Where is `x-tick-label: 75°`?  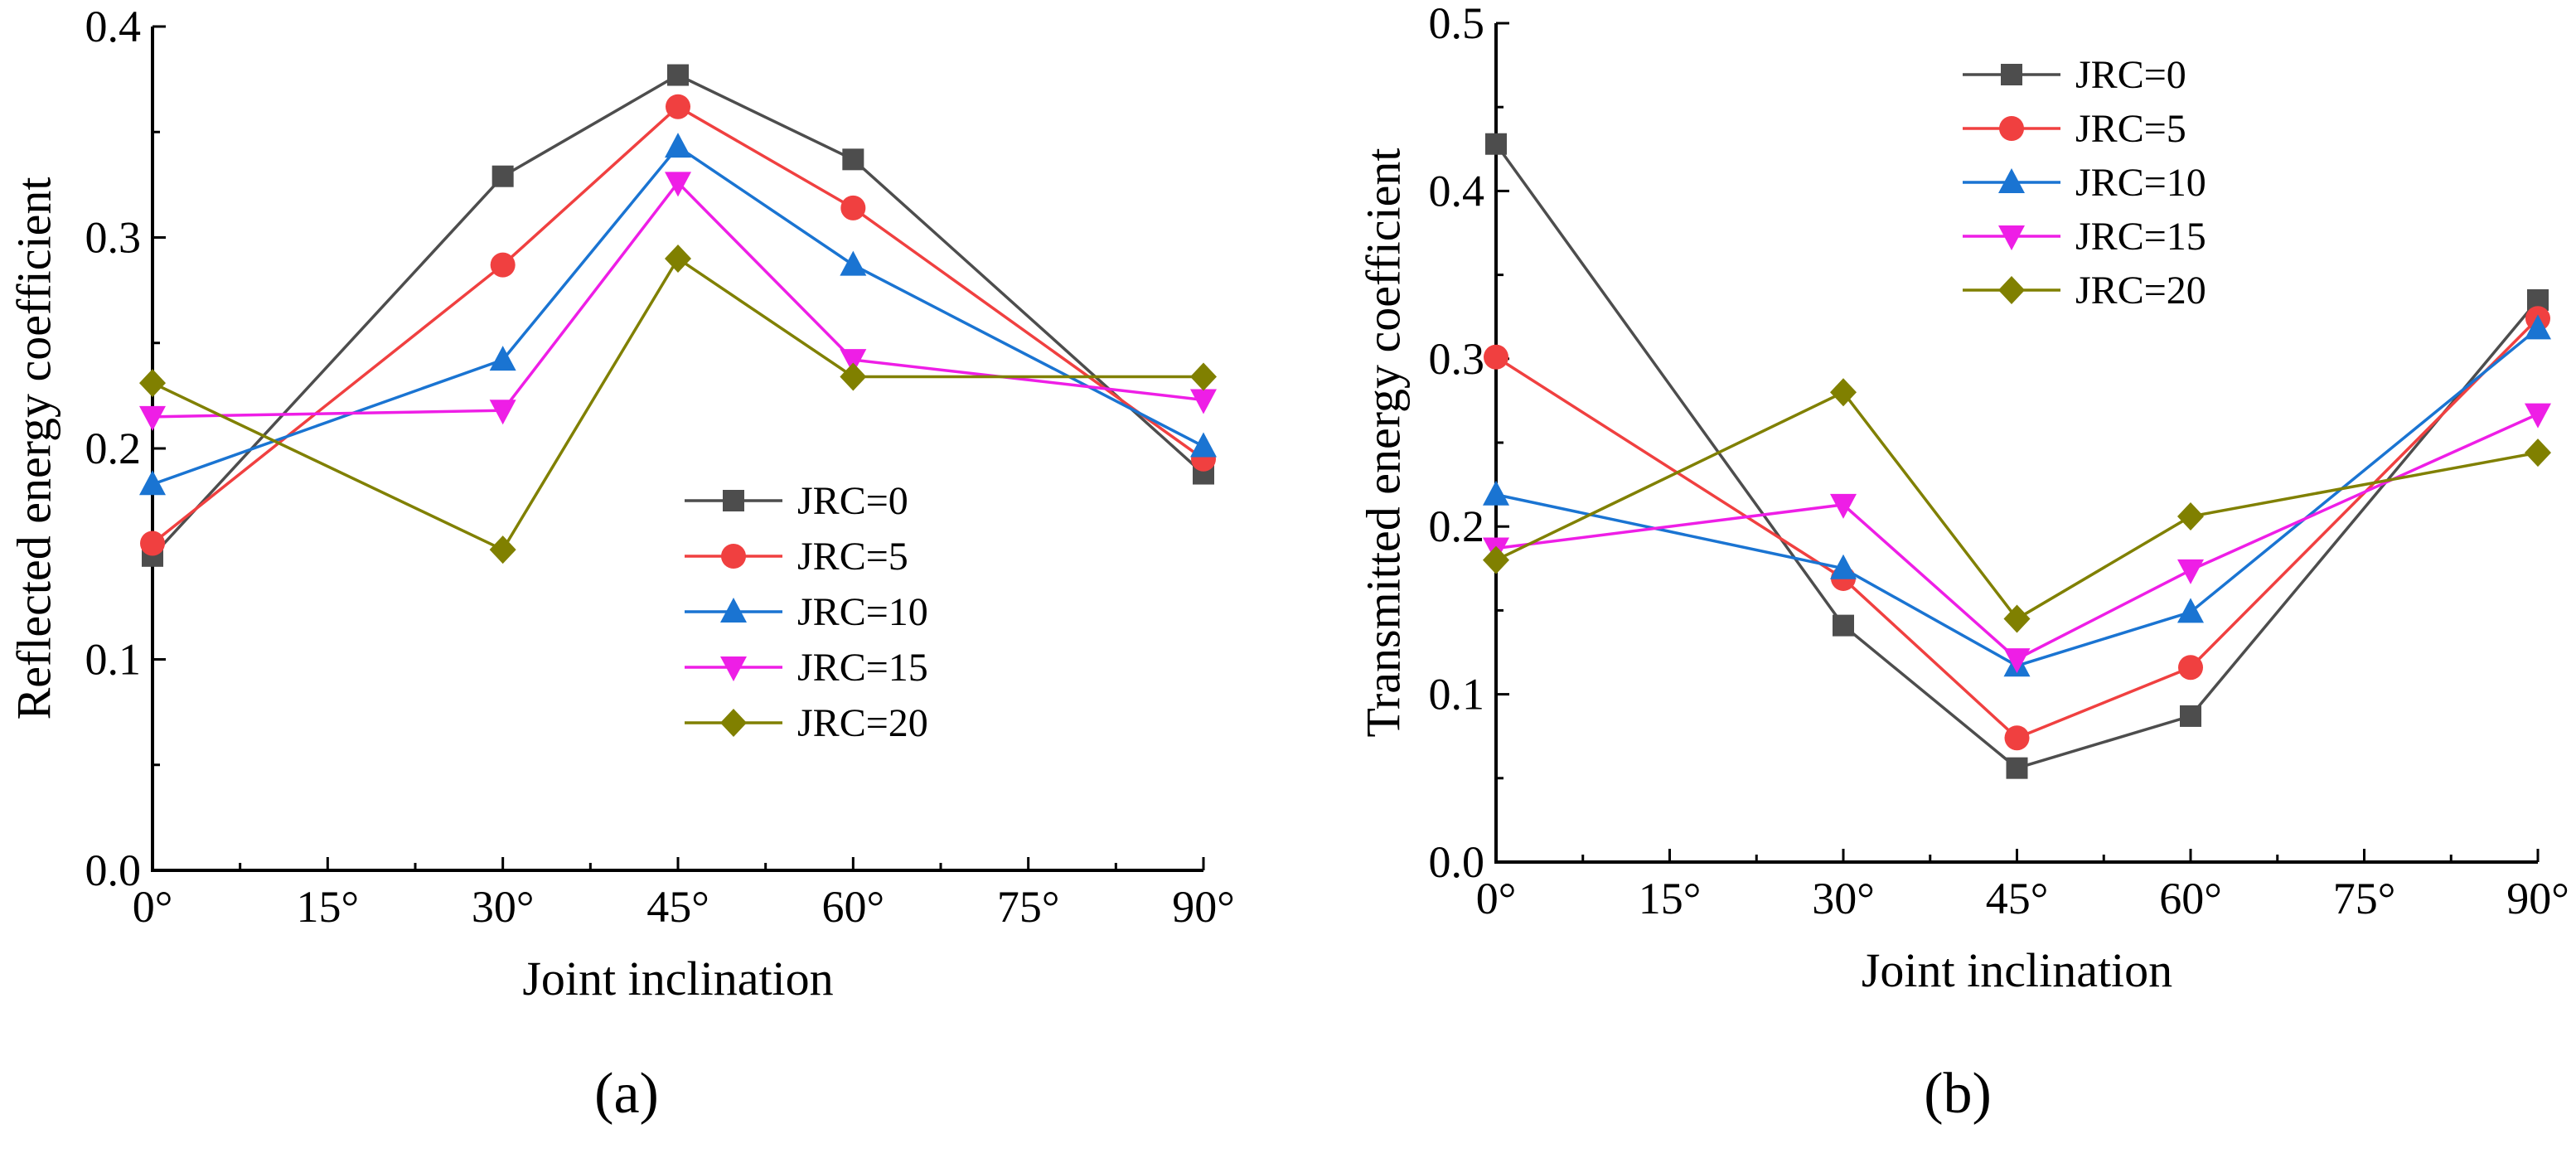 x-tick-label: 75° is located at coordinates (2364, 898).